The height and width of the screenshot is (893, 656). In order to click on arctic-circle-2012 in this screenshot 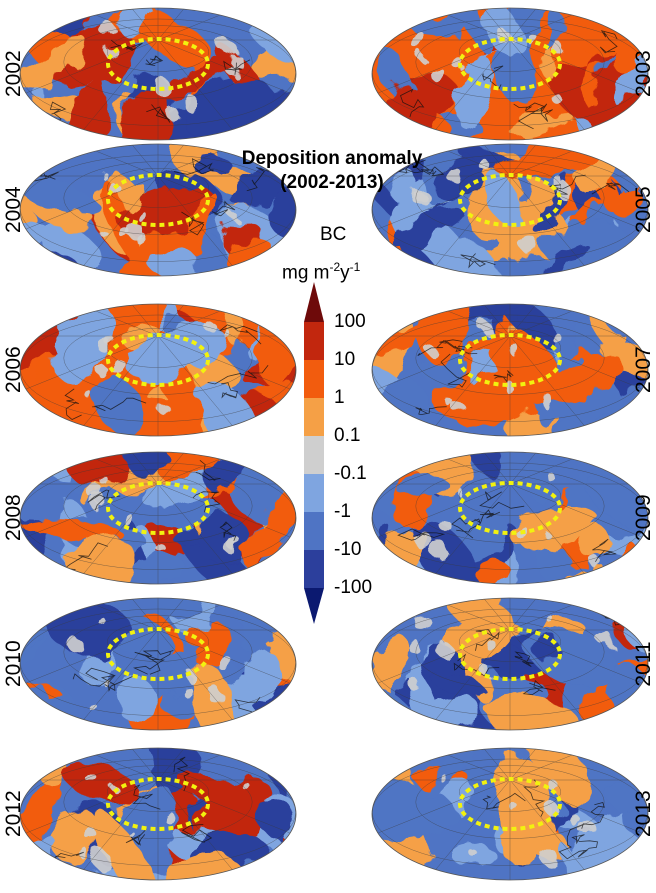, I will do `click(158, 804)`.